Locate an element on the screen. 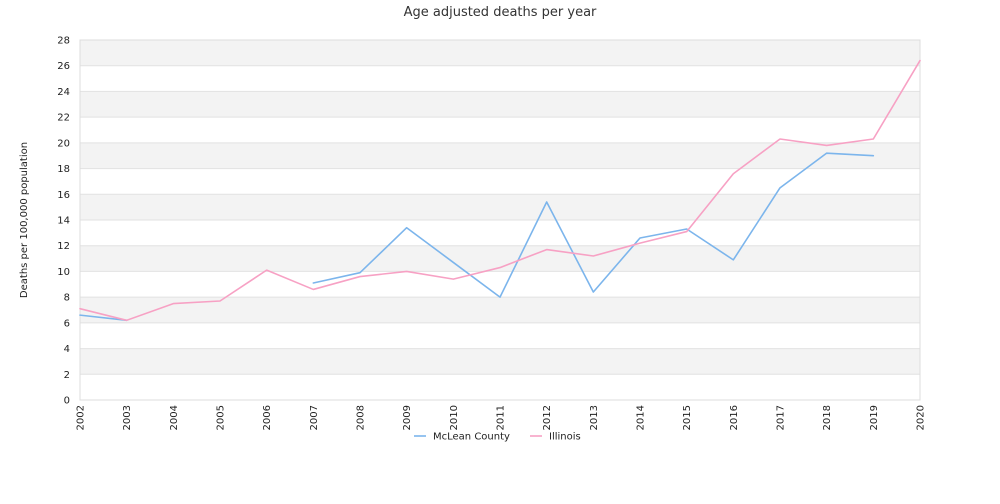  y-tick-label: 20 is located at coordinates (63, 143).